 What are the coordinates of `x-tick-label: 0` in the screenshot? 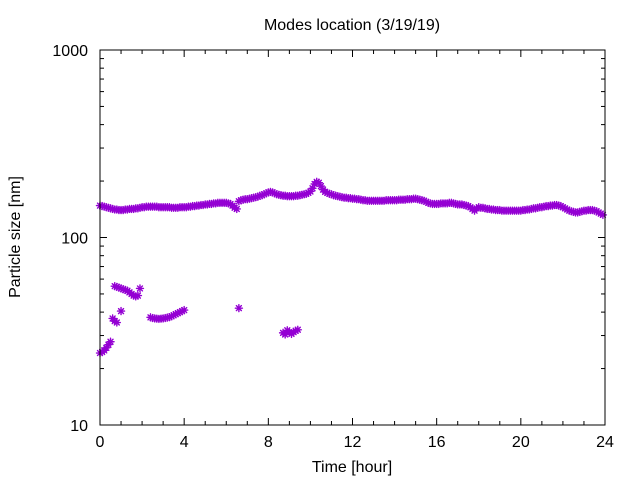 It's located at (100, 442).